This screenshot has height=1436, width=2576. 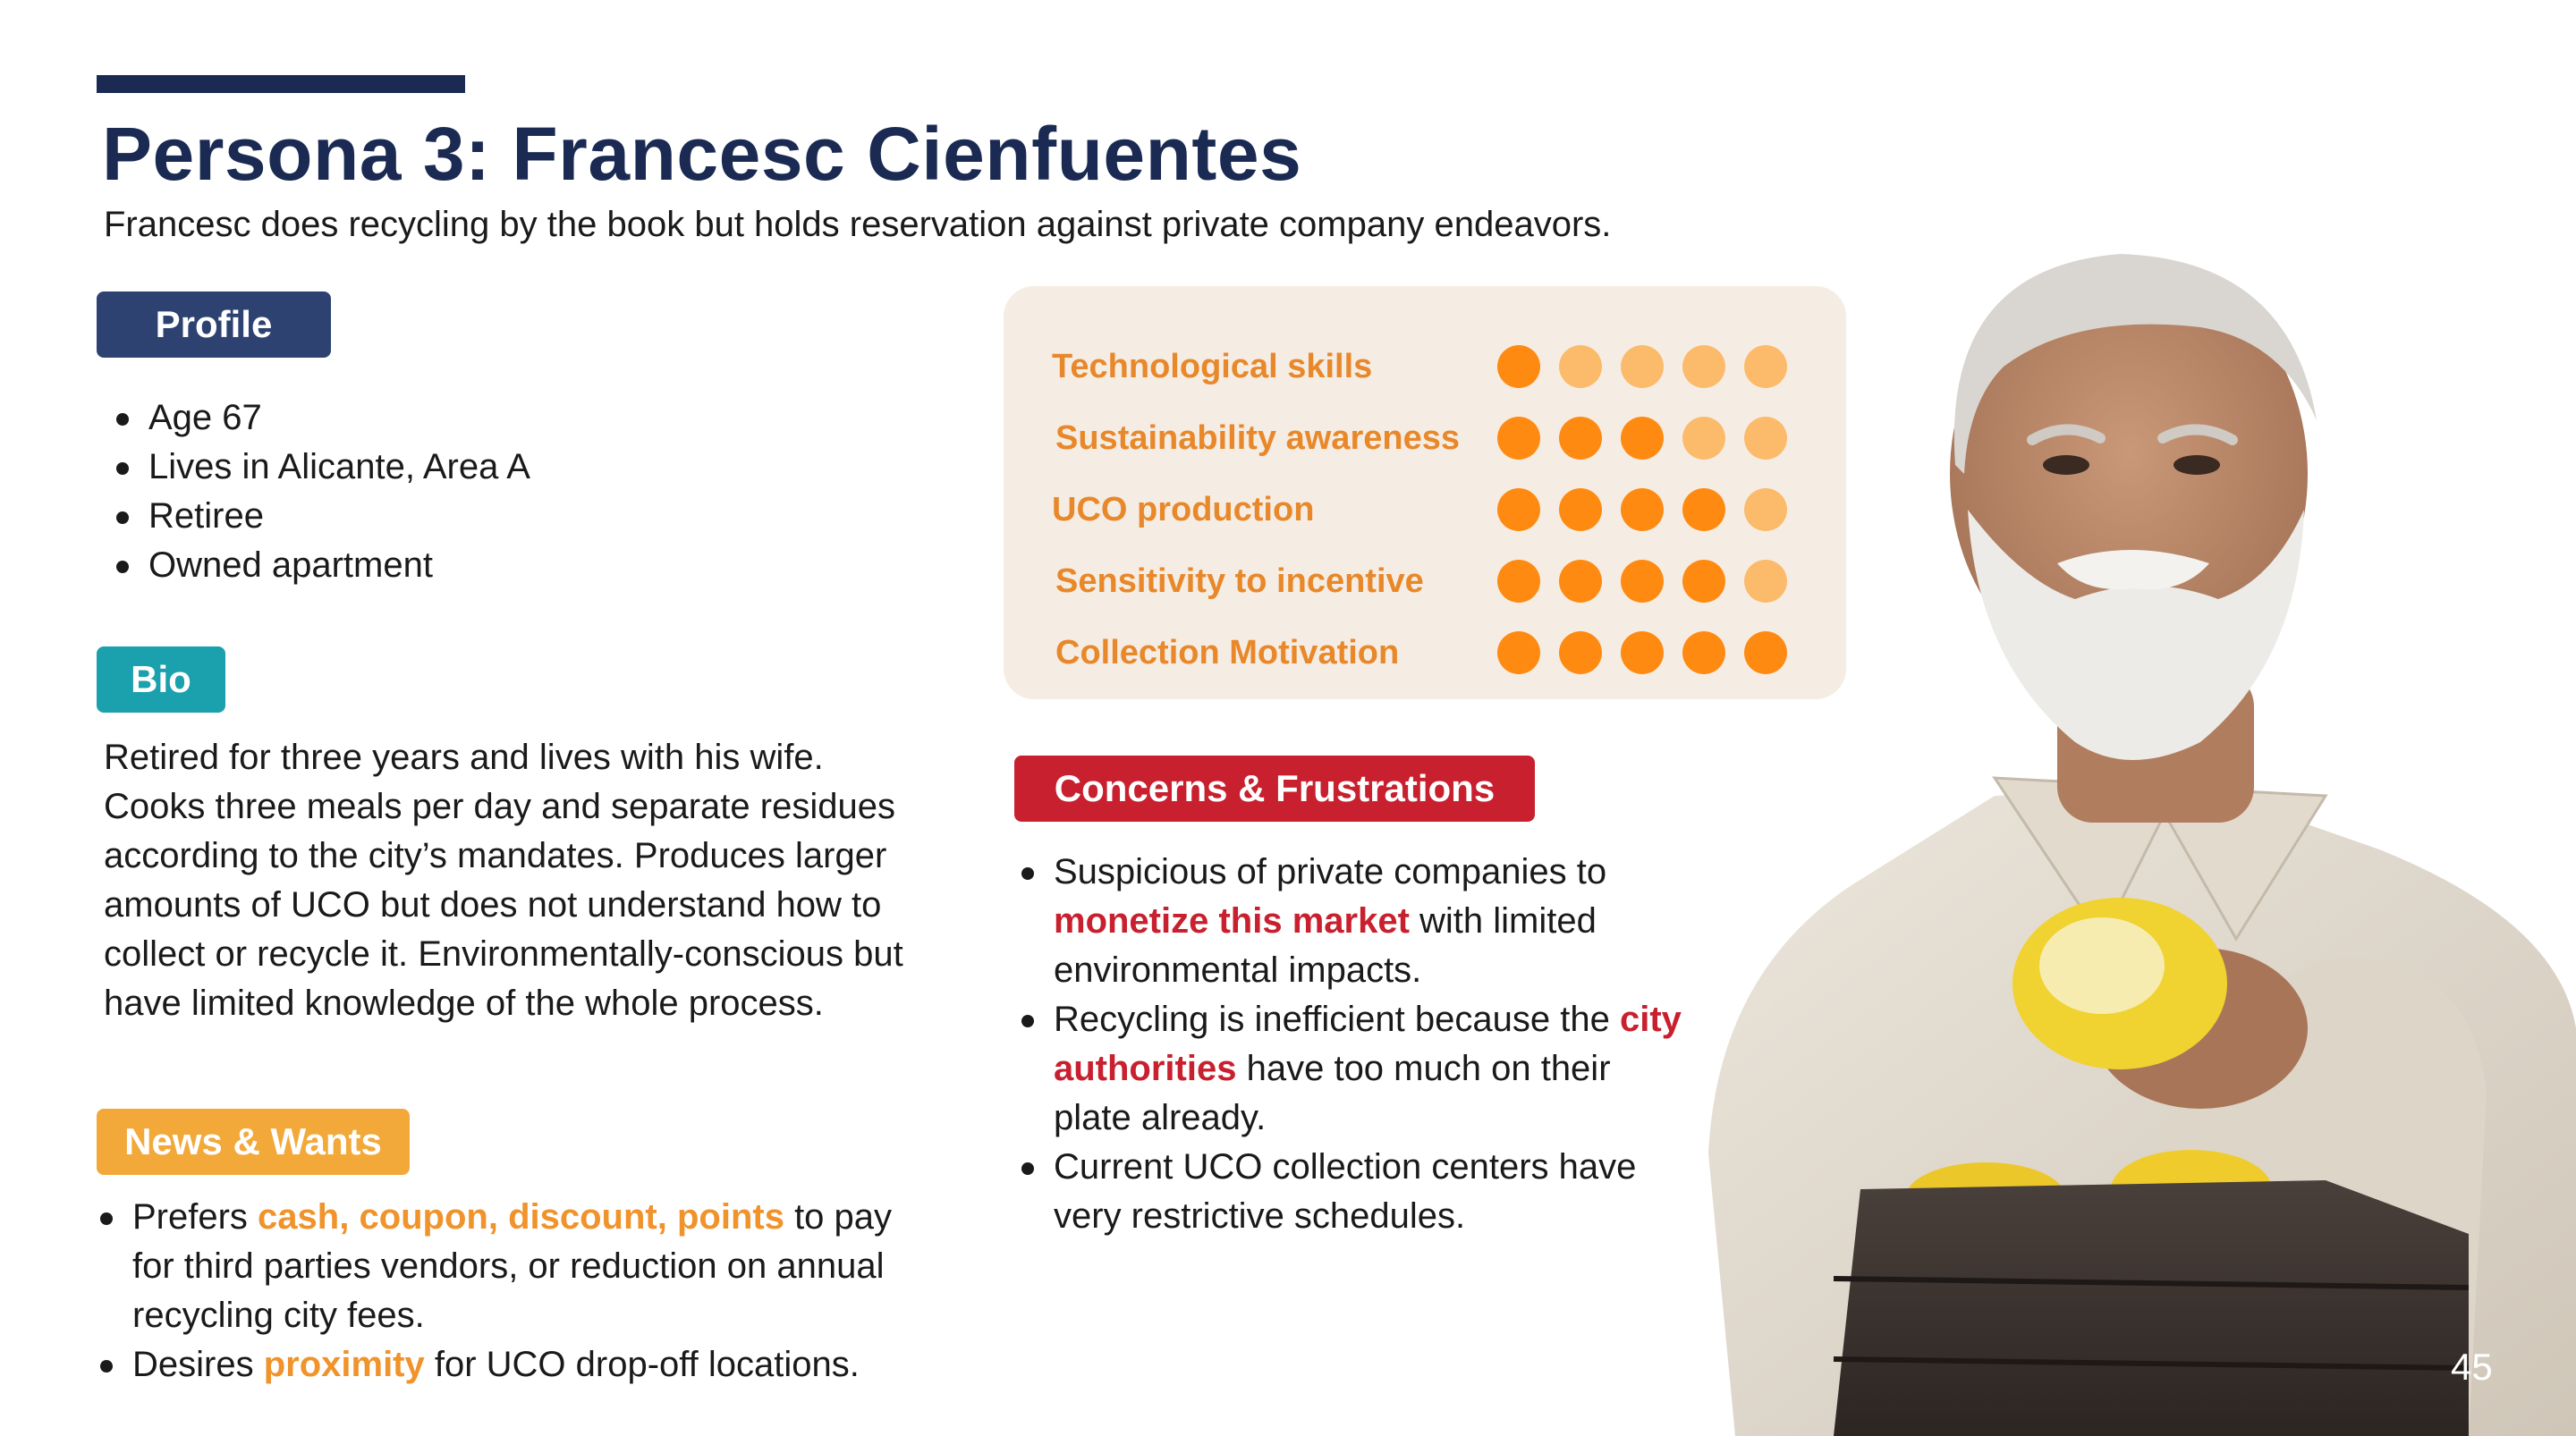 I want to click on profile-item-location: Lives in Alicante, Area A, so click(x=504, y=467).